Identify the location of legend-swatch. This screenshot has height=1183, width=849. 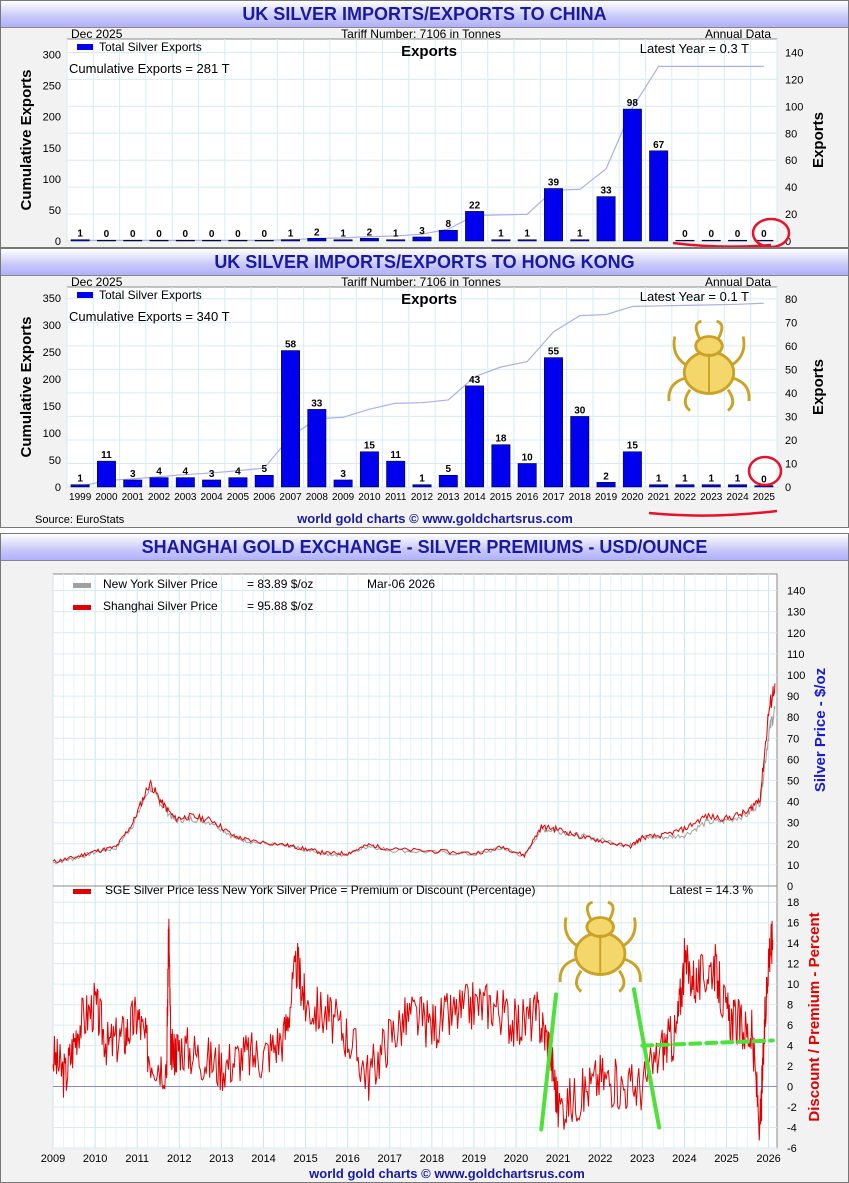
(85, 295).